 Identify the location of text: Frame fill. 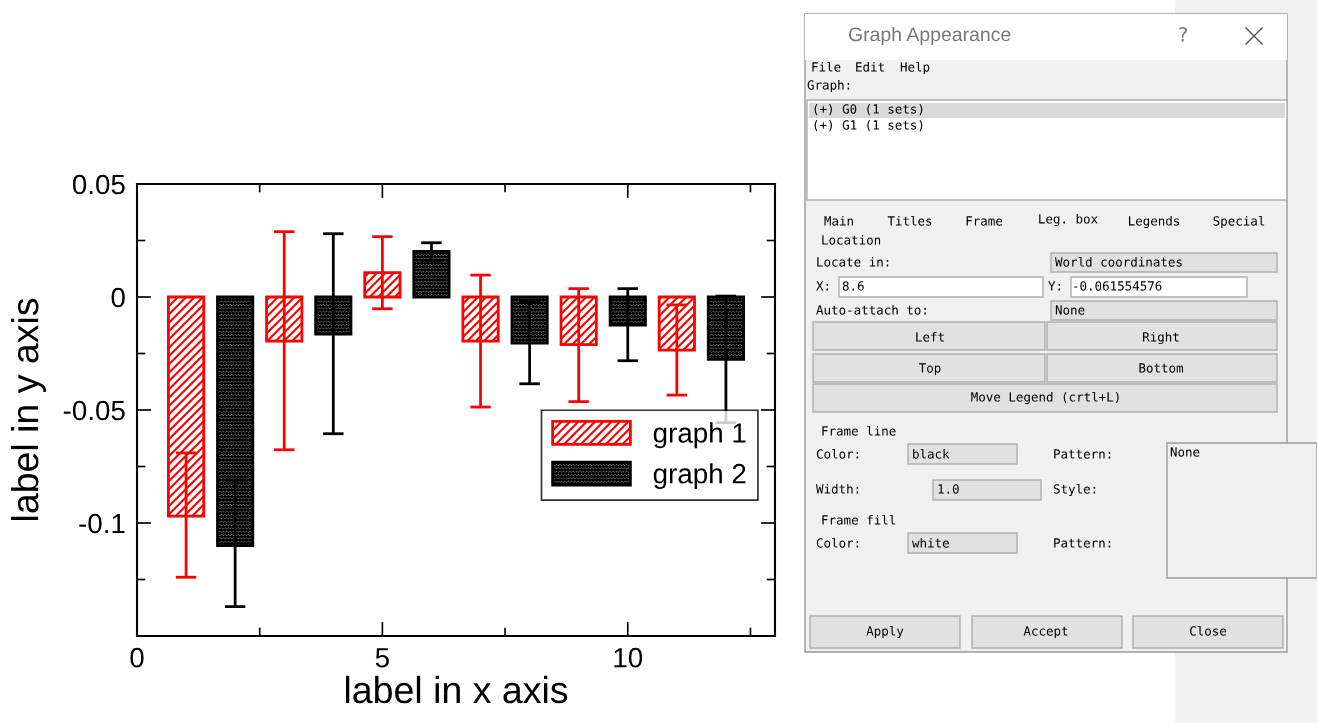
(859, 519).